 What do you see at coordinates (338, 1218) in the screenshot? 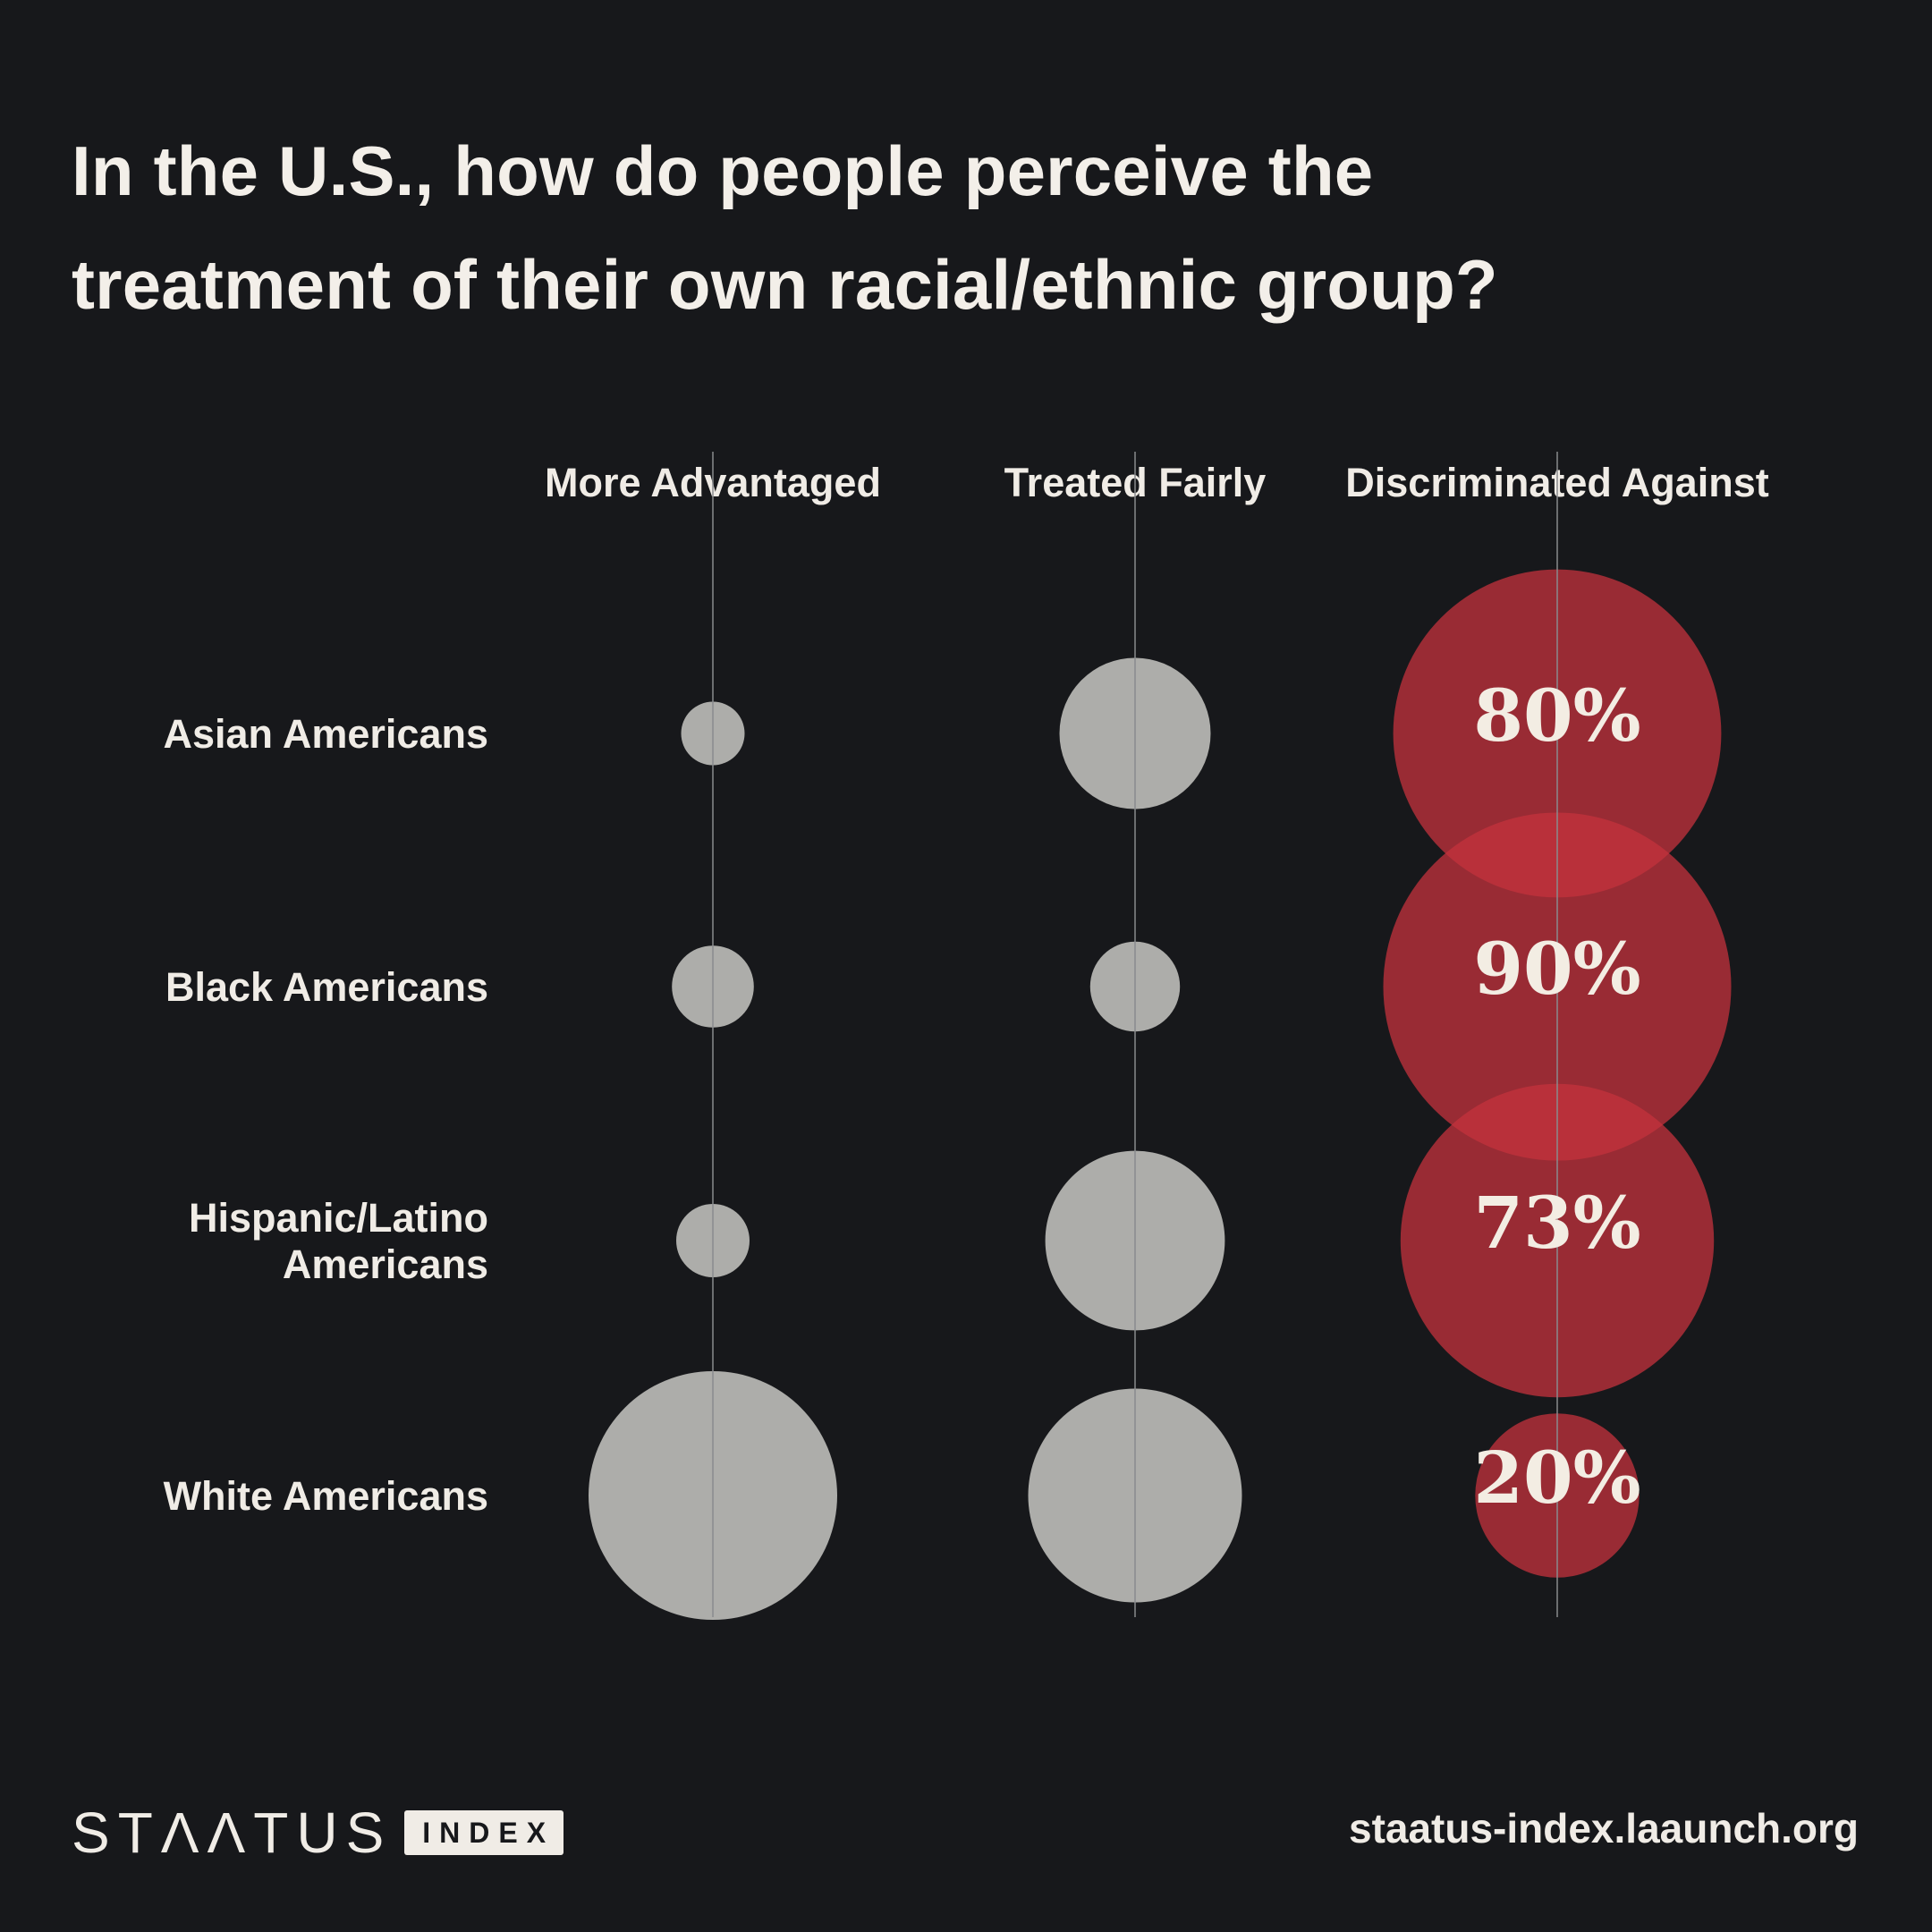
I see `row-label-line: Hispanic/Latino` at bounding box center [338, 1218].